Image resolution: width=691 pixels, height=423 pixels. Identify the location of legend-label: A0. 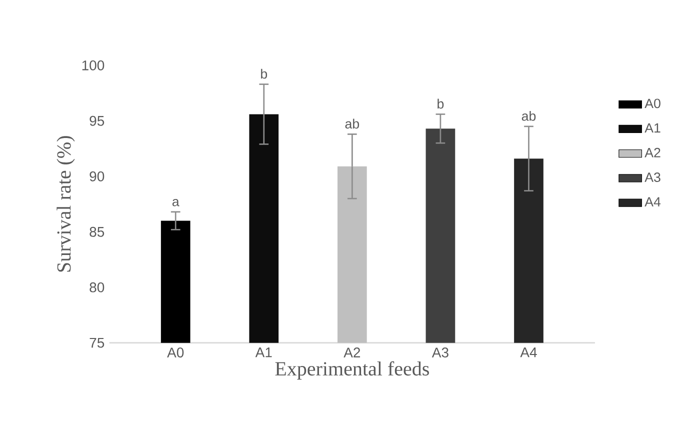
(652, 103).